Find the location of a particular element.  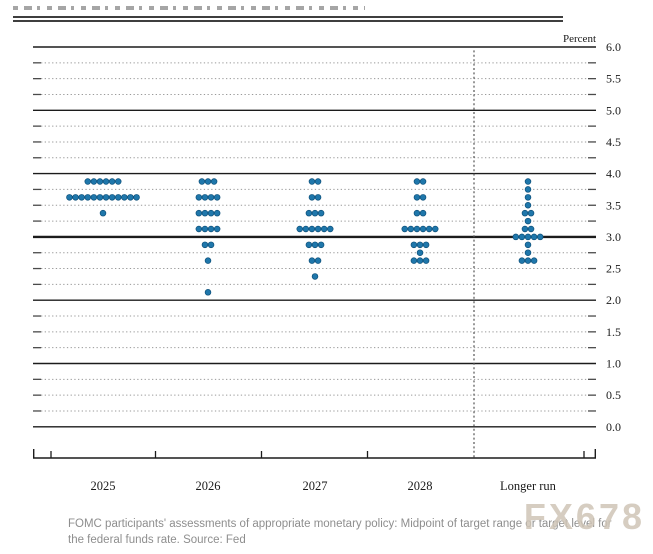

y-axis-tick-label: 0.0 is located at coordinates (613, 427).